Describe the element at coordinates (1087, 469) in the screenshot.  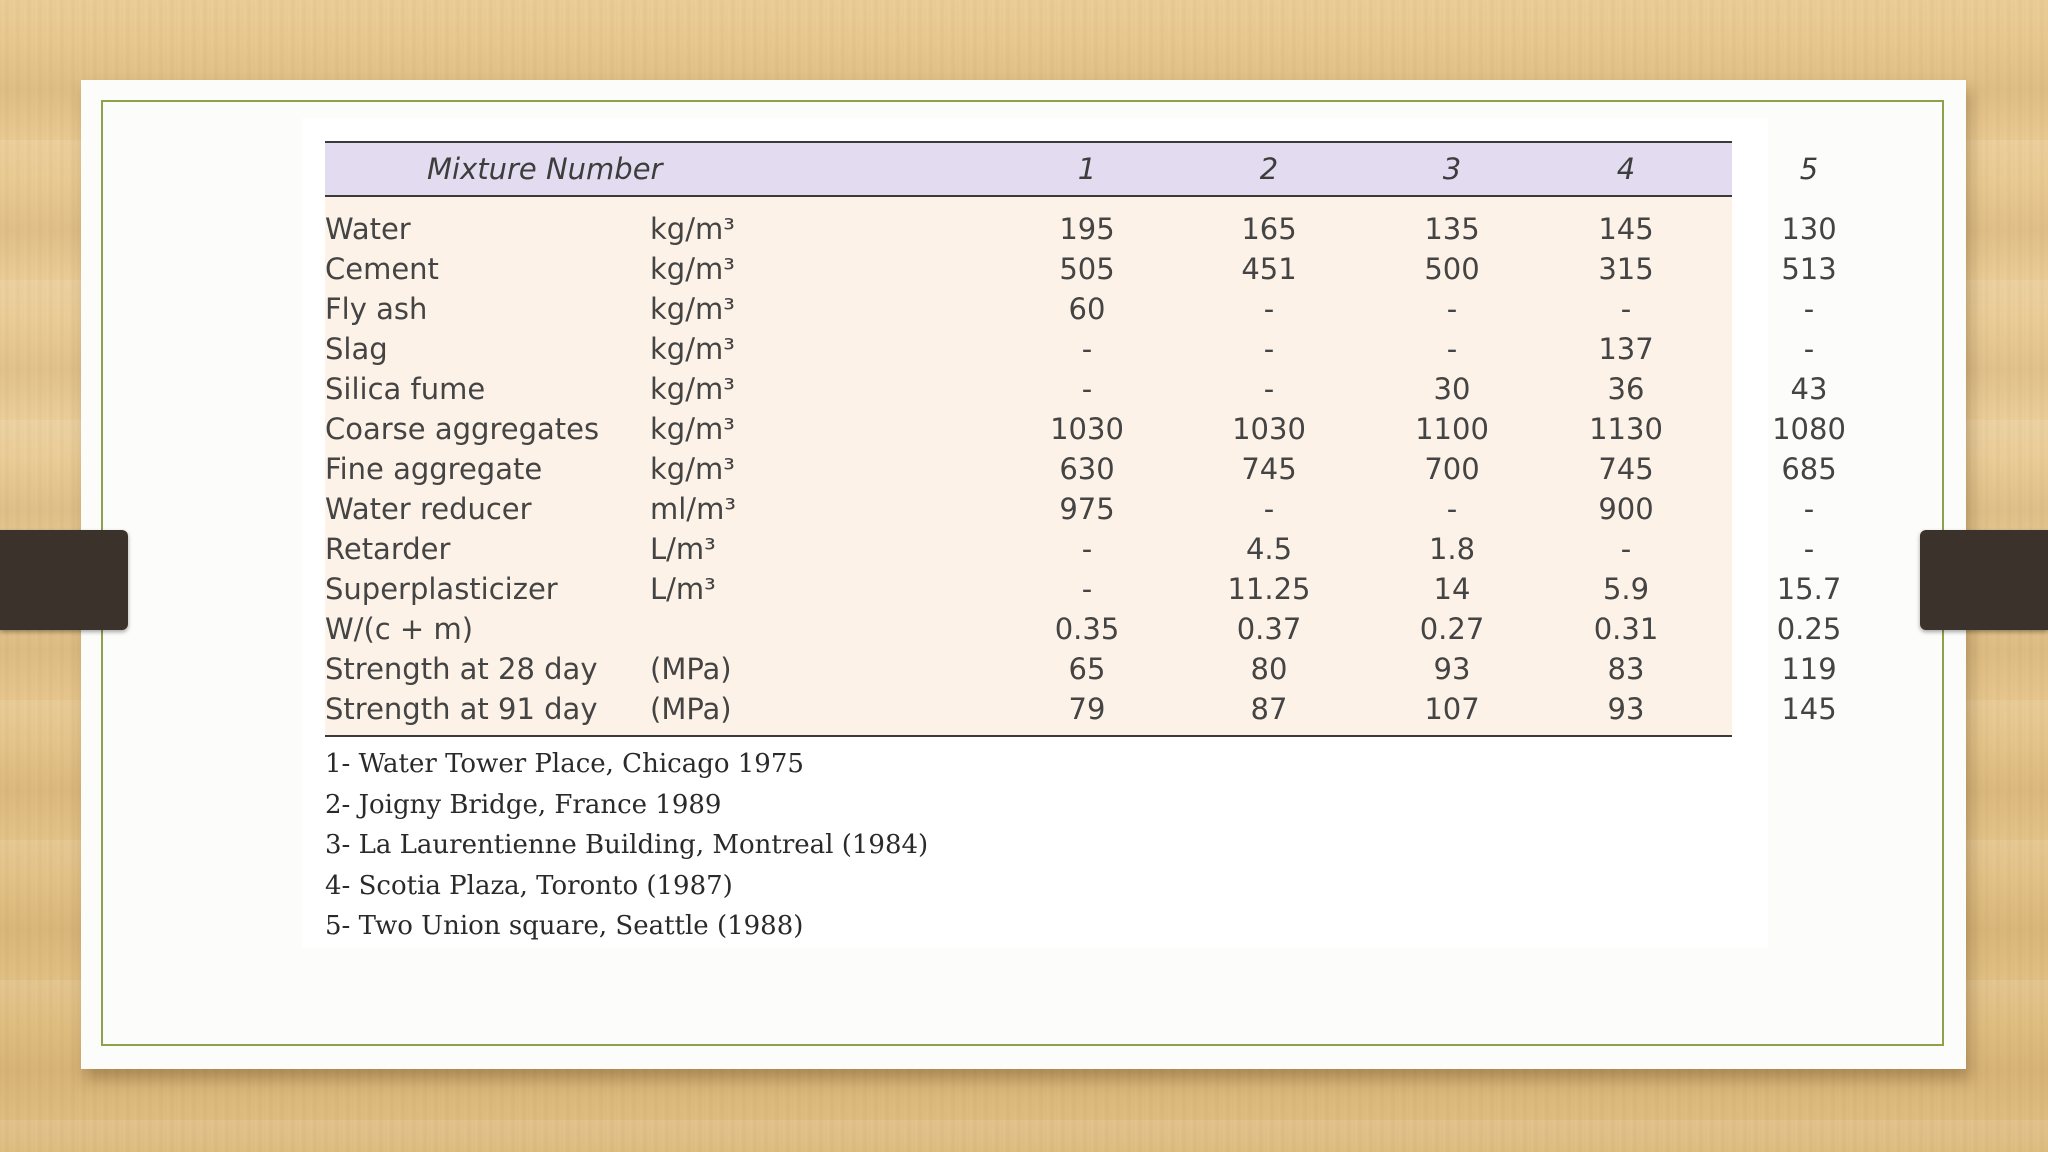
I see `row-value-mix-1: 630` at that location.